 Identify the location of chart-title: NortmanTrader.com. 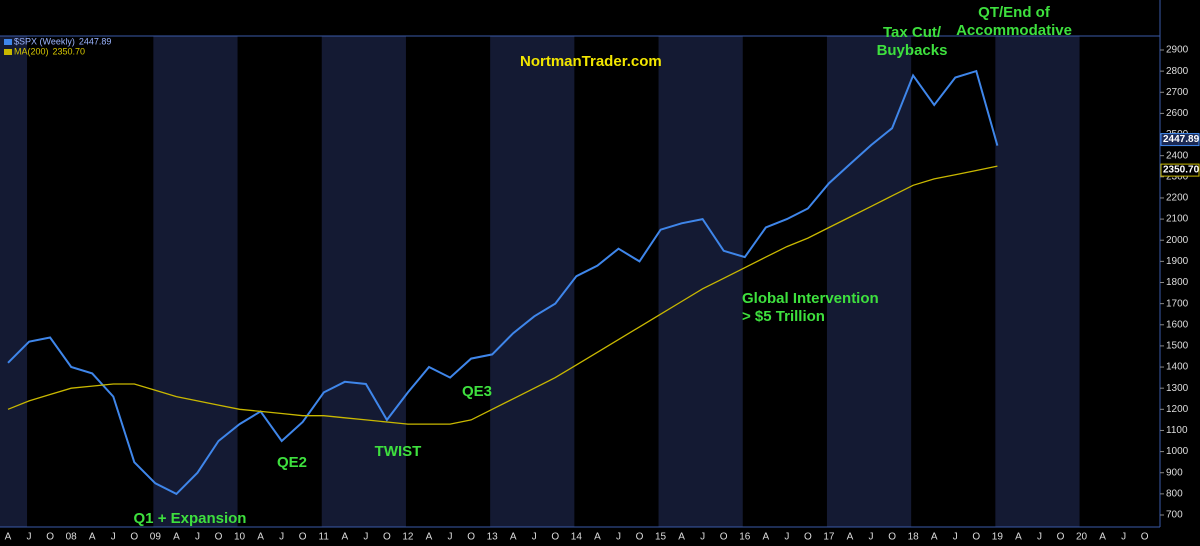
(591, 61).